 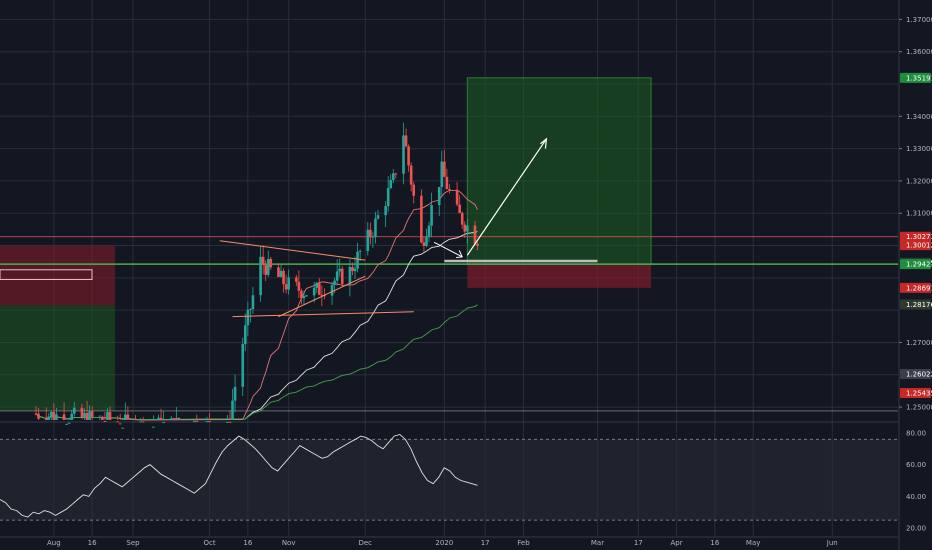 What do you see at coordinates (485, 543) in the screenshot?
I see `time-tick-label: 17` at bounding box center [485, 543].